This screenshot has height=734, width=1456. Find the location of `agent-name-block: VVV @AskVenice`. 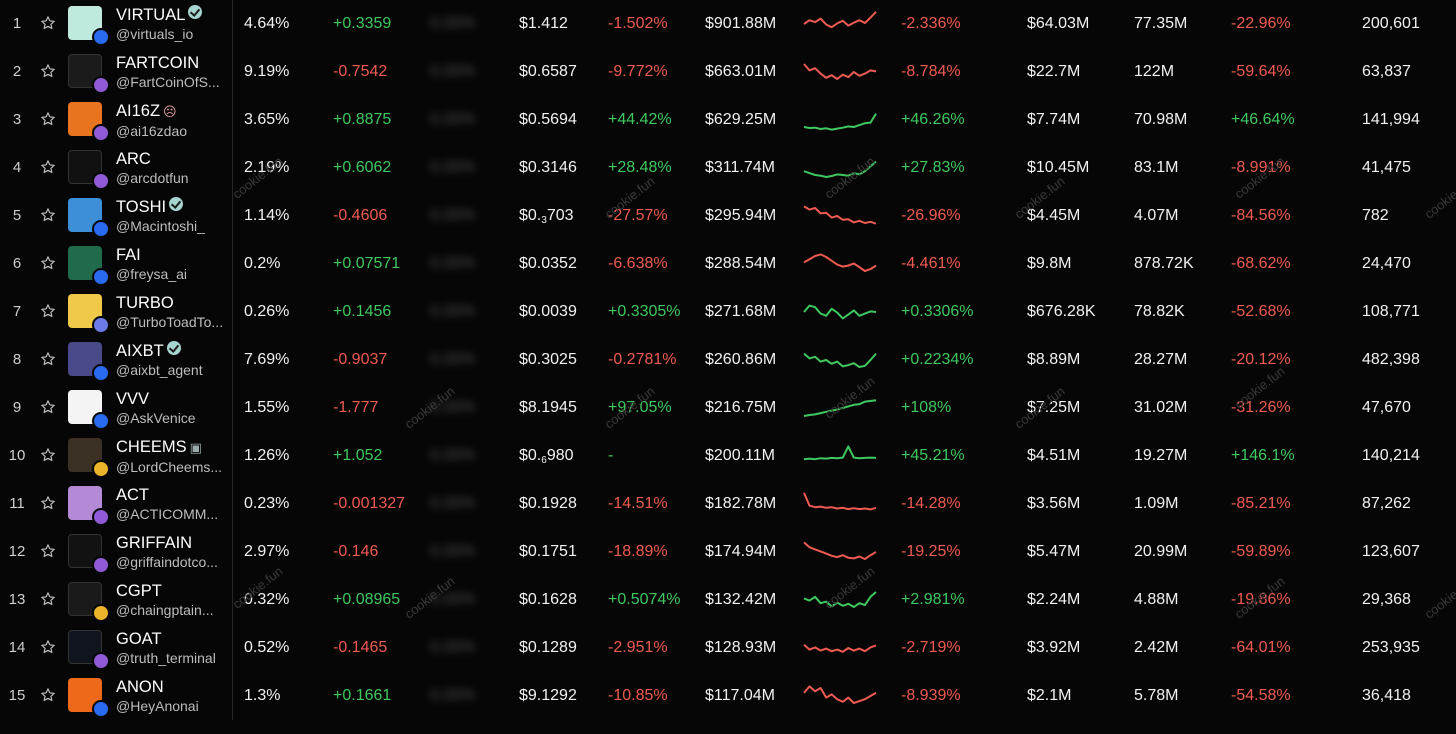

agent-name-block: VVV @AskVenice is located at coordinates (172, 408).